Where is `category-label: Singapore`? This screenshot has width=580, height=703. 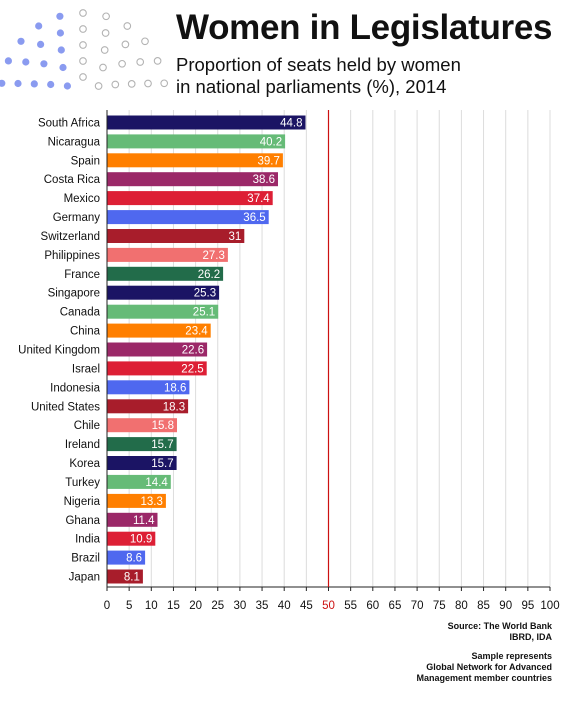 category-label: Singapore is located at coordinates (74, 294).